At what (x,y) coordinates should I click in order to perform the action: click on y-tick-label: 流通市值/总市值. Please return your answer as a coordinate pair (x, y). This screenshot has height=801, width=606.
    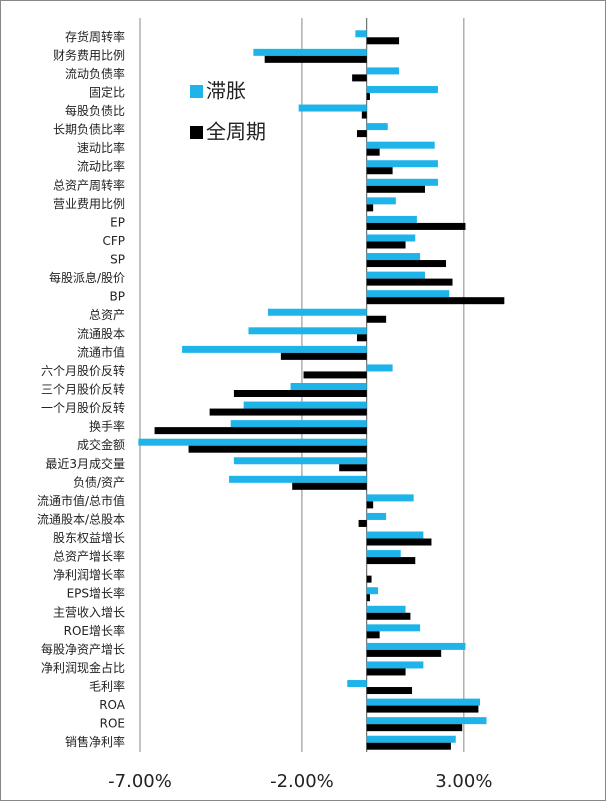
    Looking at the image, I should click on (81, 500).